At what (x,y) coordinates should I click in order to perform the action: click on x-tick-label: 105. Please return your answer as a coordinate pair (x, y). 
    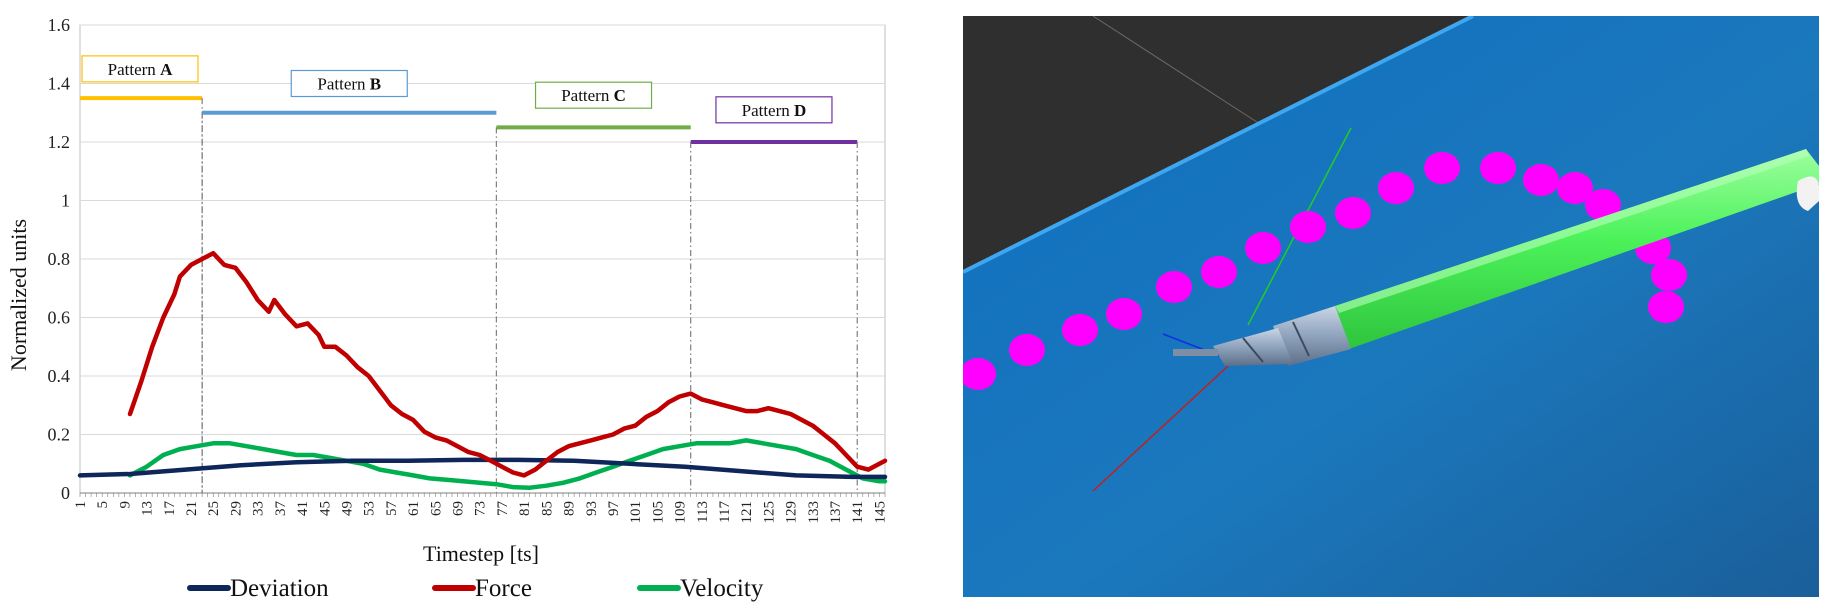
    Looking at the image, I should click on (658, 512).